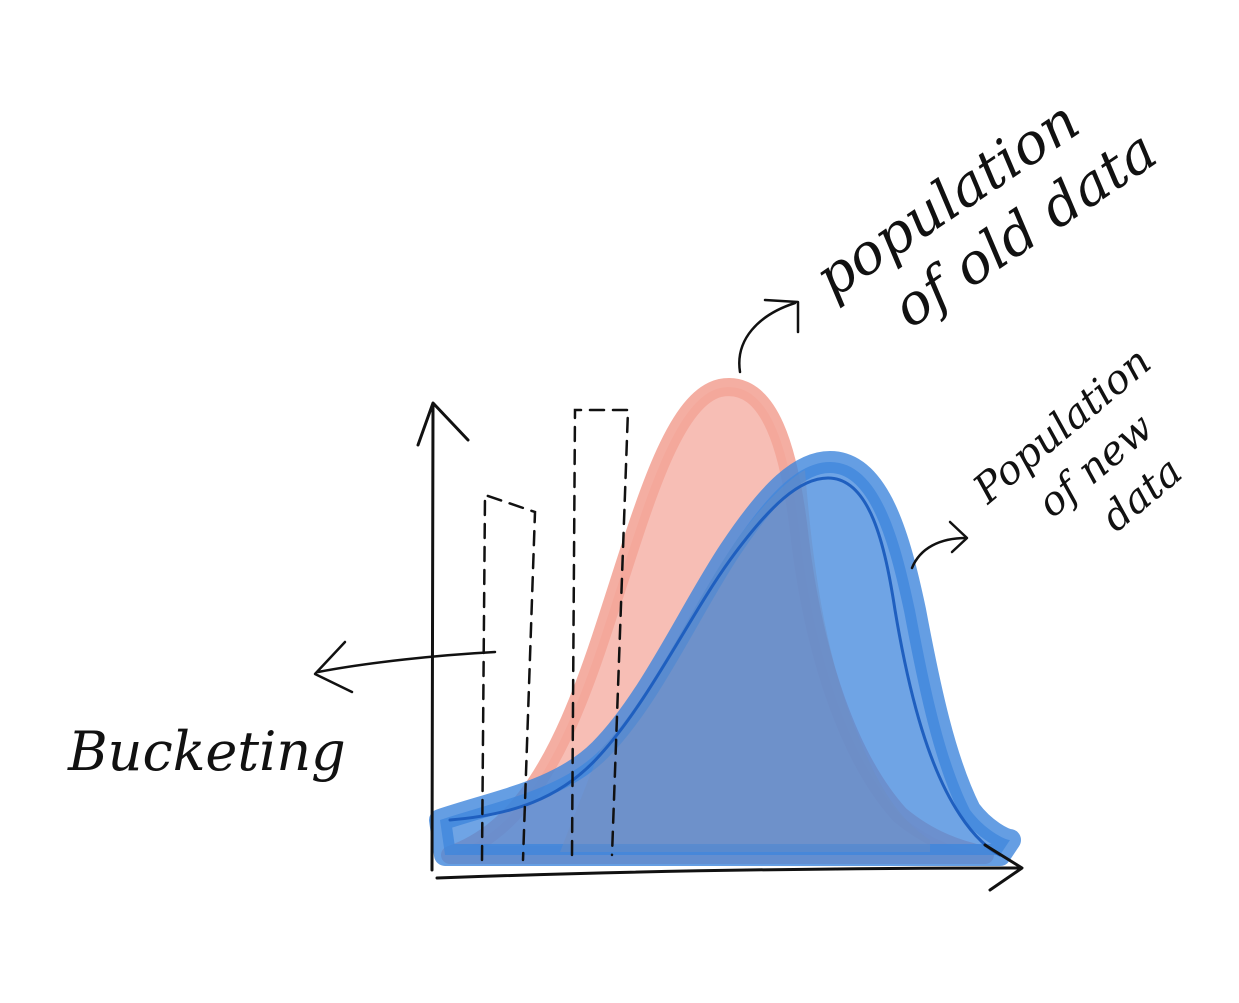 Image resolution: width=1239 pixels, height=1003 pixels. What do you see at coordinates (1003, 867) in the screenshot?
I see `x-axis-arrowhead` at bounding box center [1003, 867].